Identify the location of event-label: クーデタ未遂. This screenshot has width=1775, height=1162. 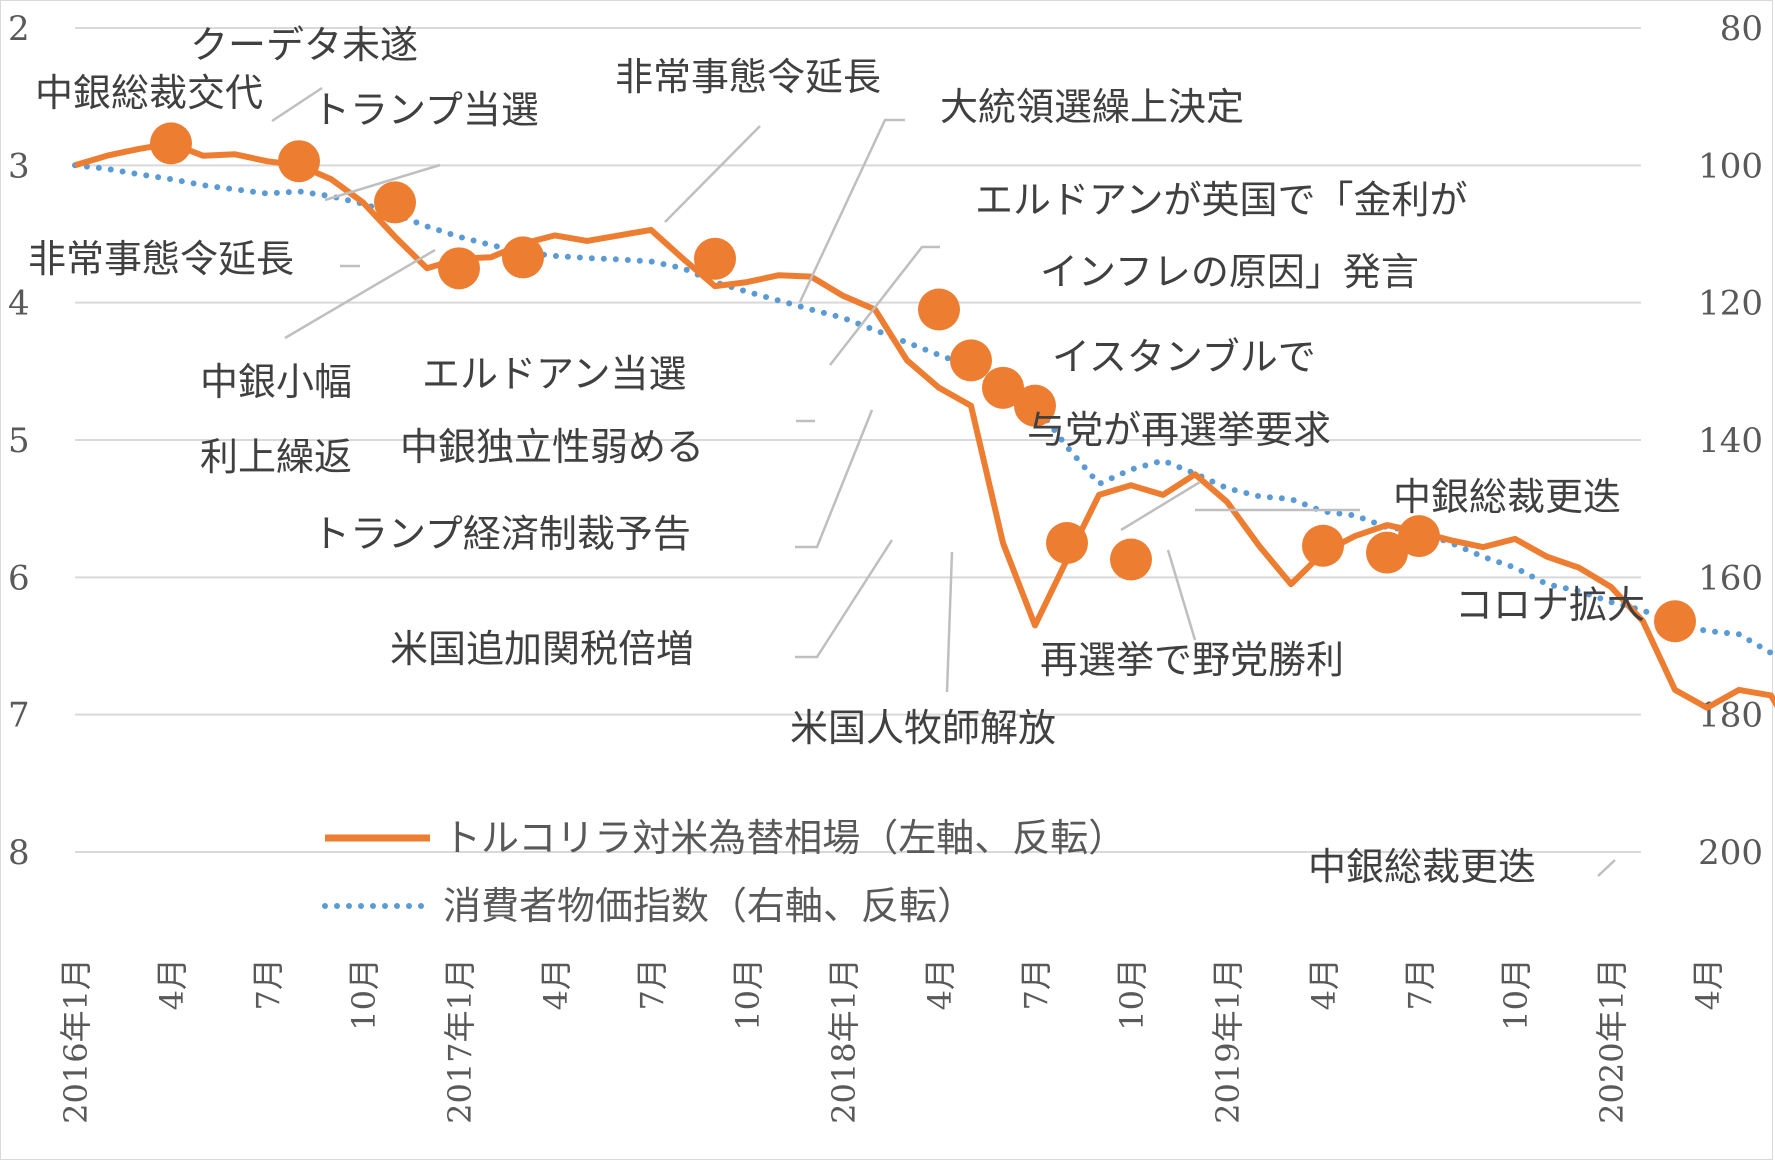
(304, 45).